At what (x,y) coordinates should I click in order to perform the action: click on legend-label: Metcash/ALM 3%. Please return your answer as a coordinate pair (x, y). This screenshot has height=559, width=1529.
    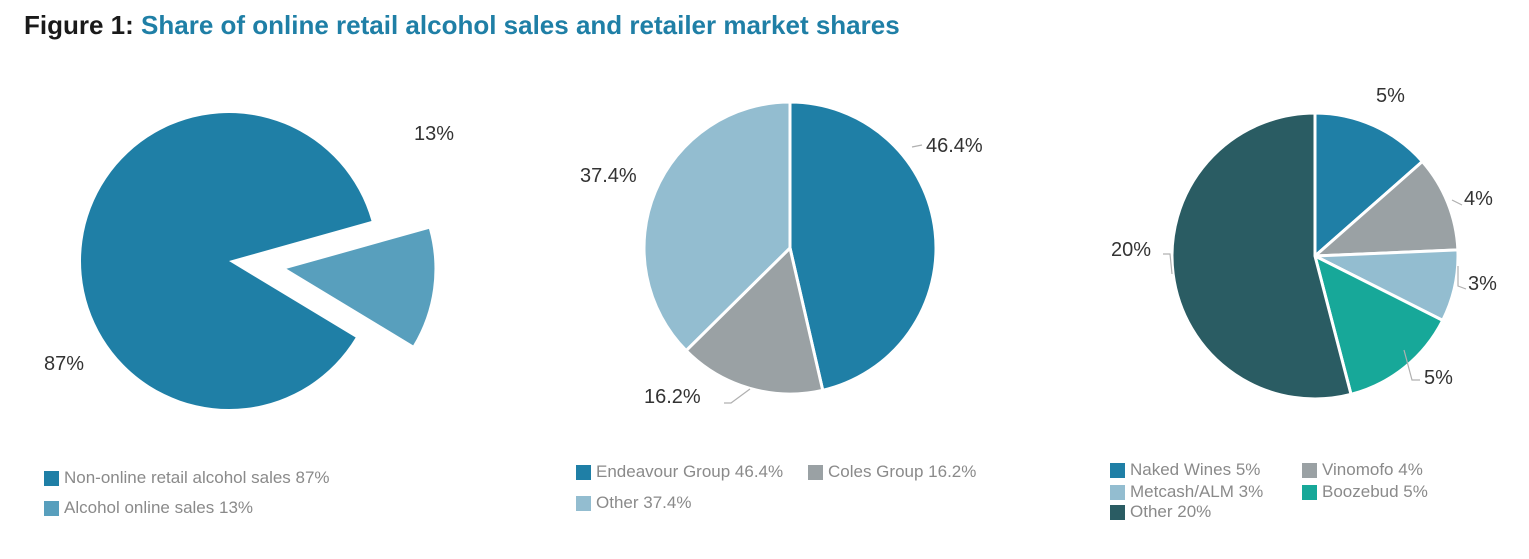
    Looking at the image, I should click on (1197, 491).